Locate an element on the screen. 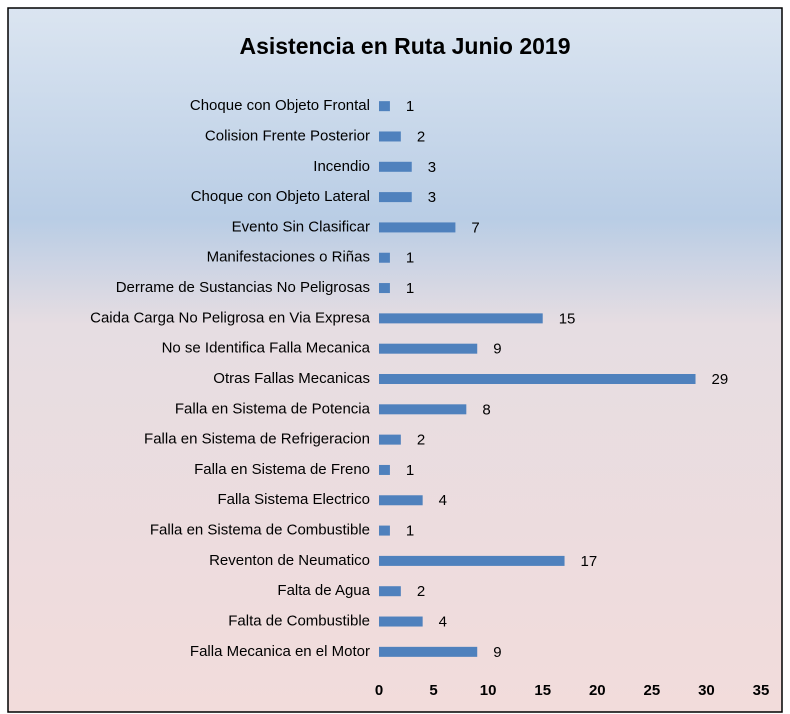 This screenshot has height=714, width=790. y-tick-label: Colision Frente Posterior is located at coordinates (287, 135).